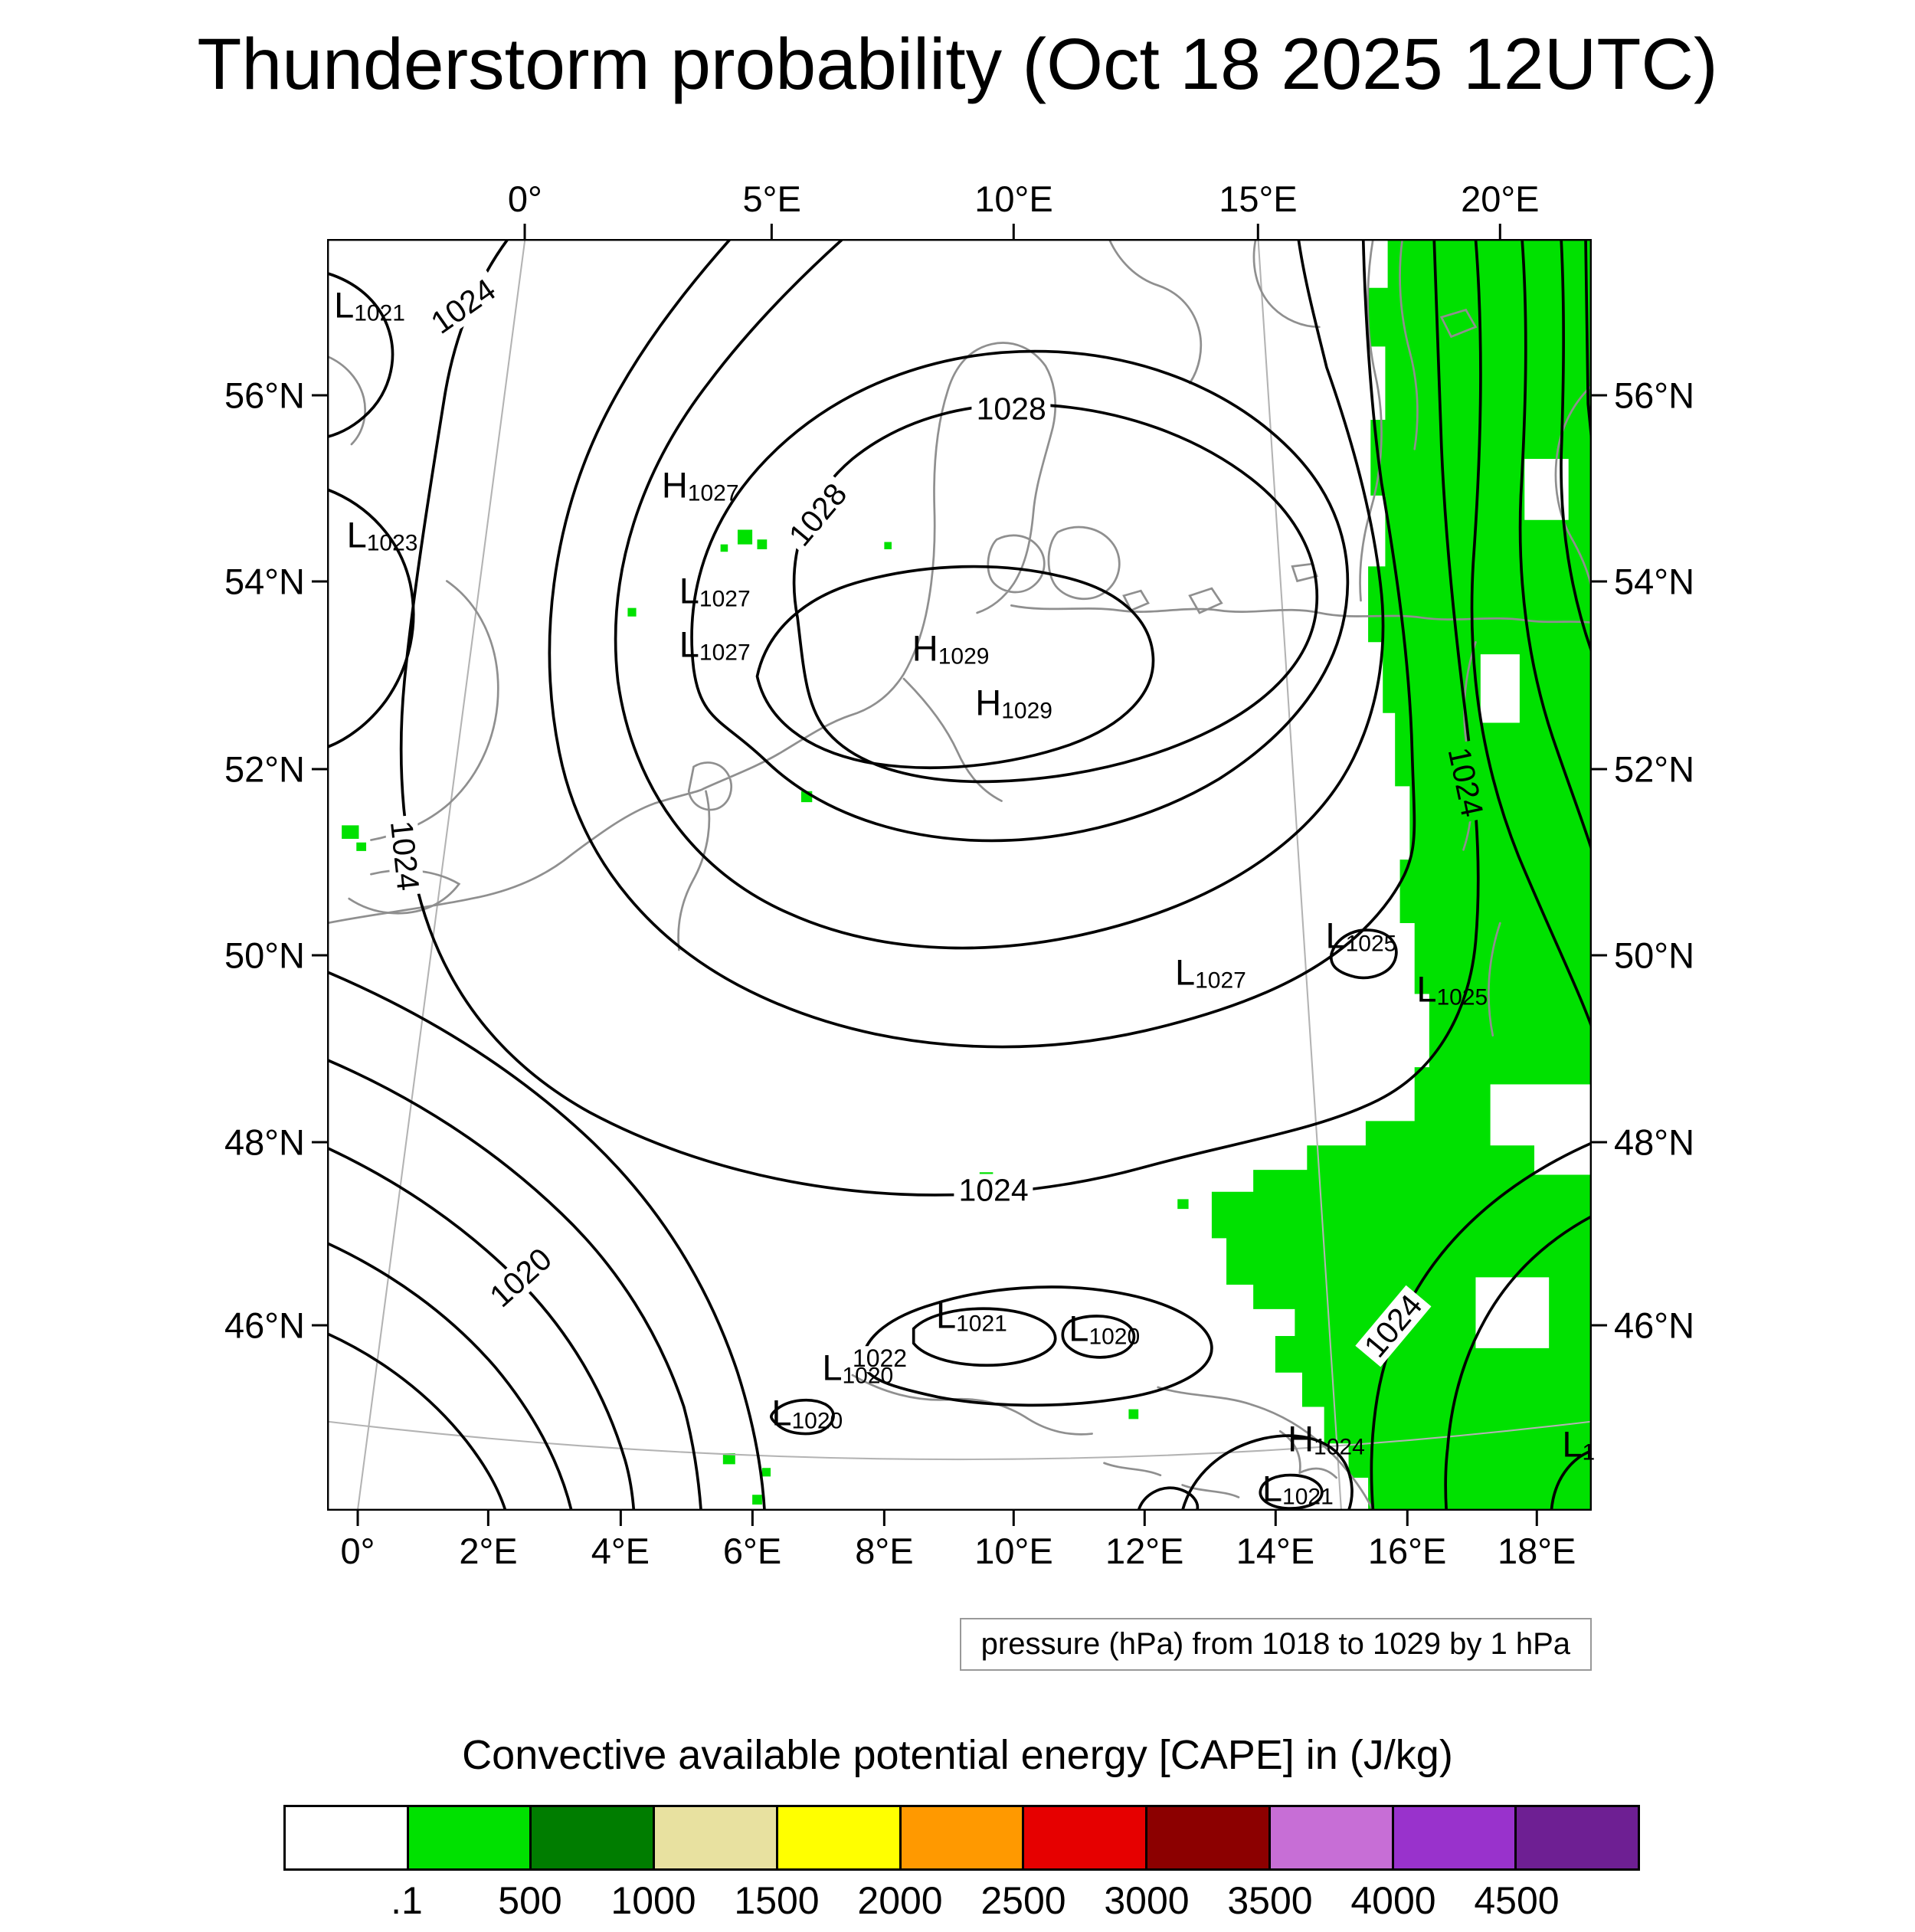 The image size is (1915, 1932). I want to click on axis-label: 50°N, so click(1654, 955).